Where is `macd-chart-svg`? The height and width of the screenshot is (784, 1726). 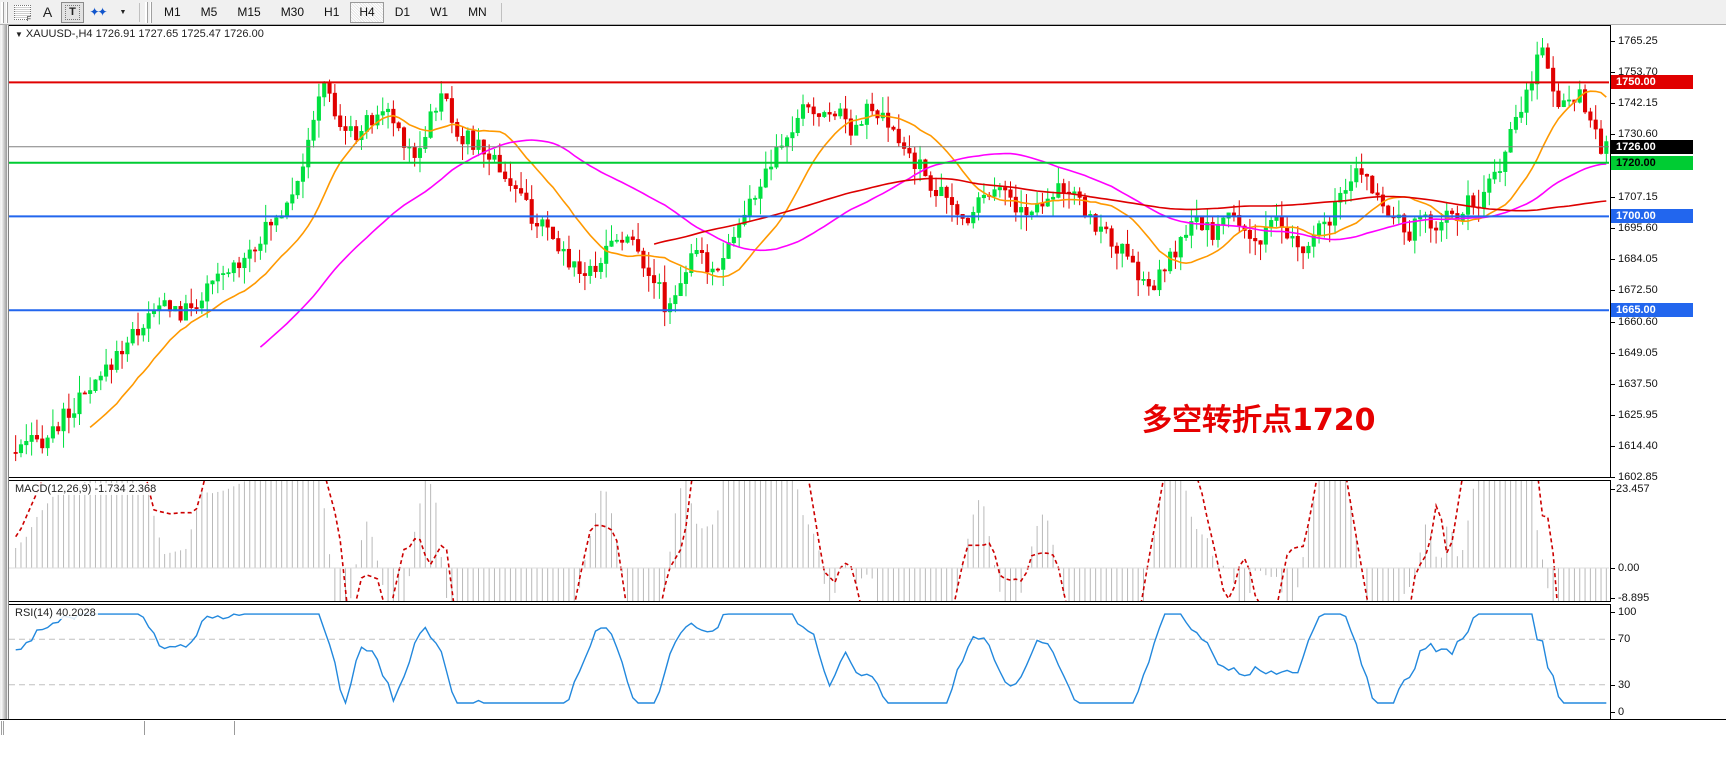 macd-chart-svg is located at coordinates (809, 541).